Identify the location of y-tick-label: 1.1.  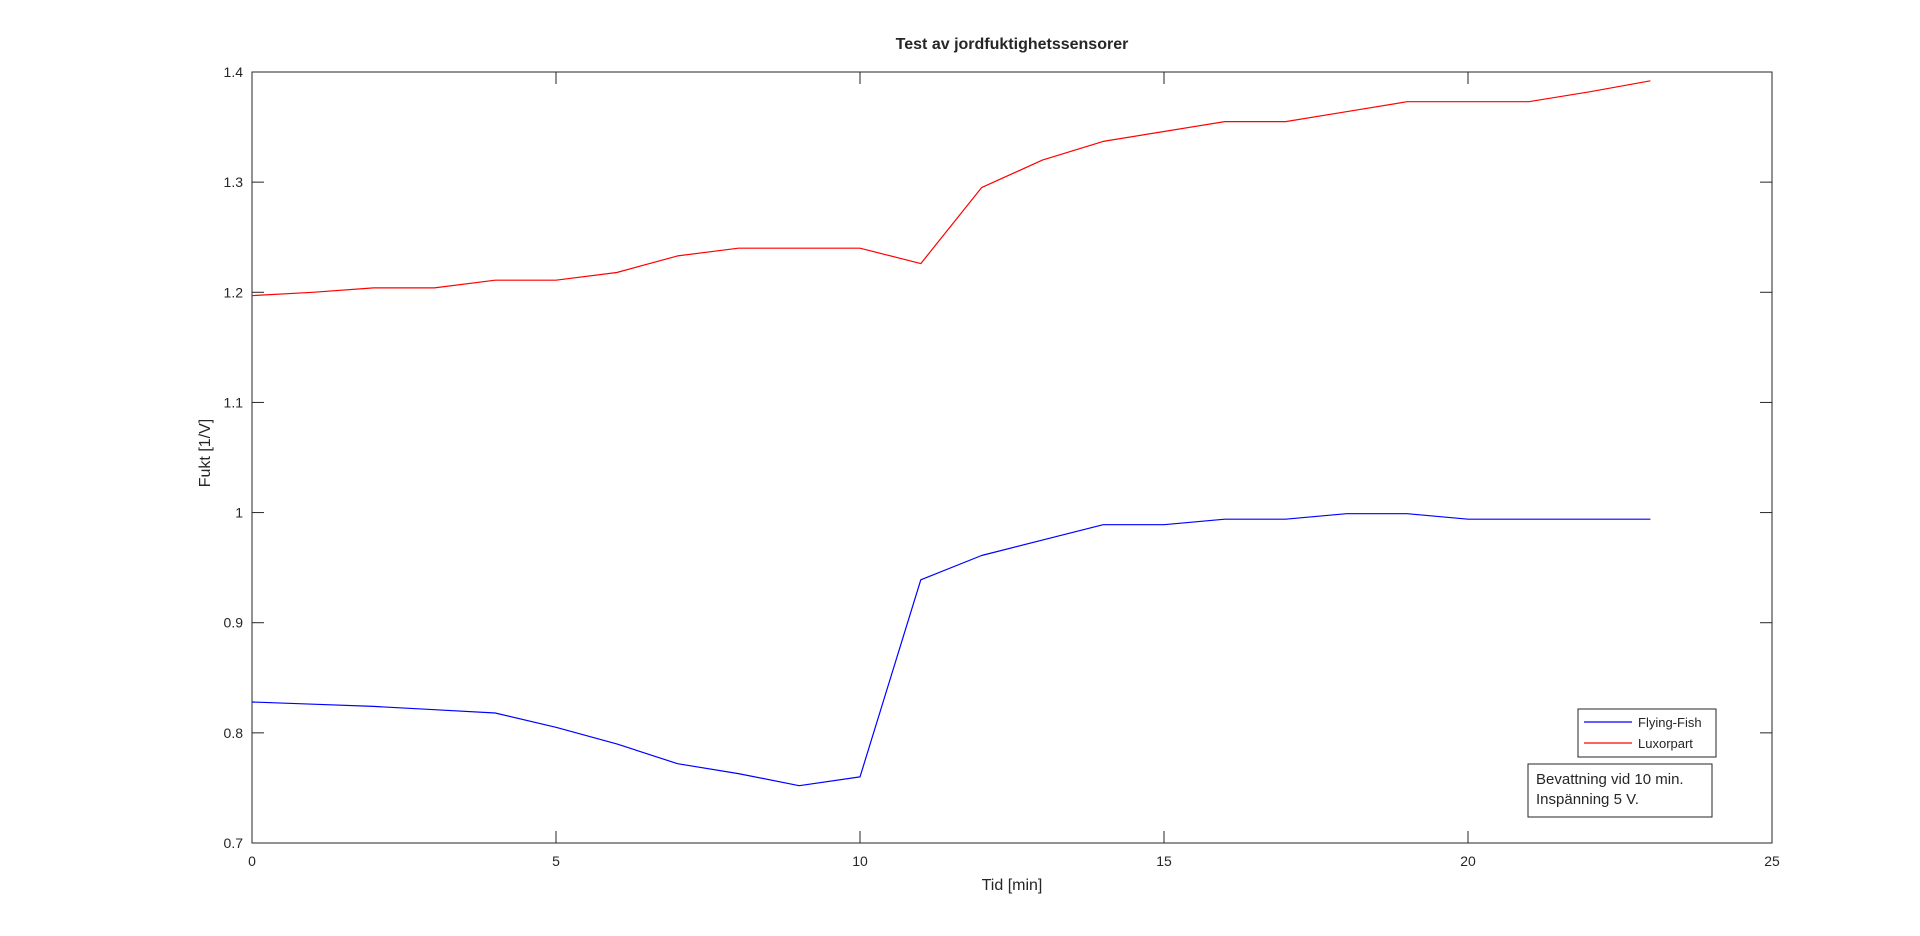
(234, 402).